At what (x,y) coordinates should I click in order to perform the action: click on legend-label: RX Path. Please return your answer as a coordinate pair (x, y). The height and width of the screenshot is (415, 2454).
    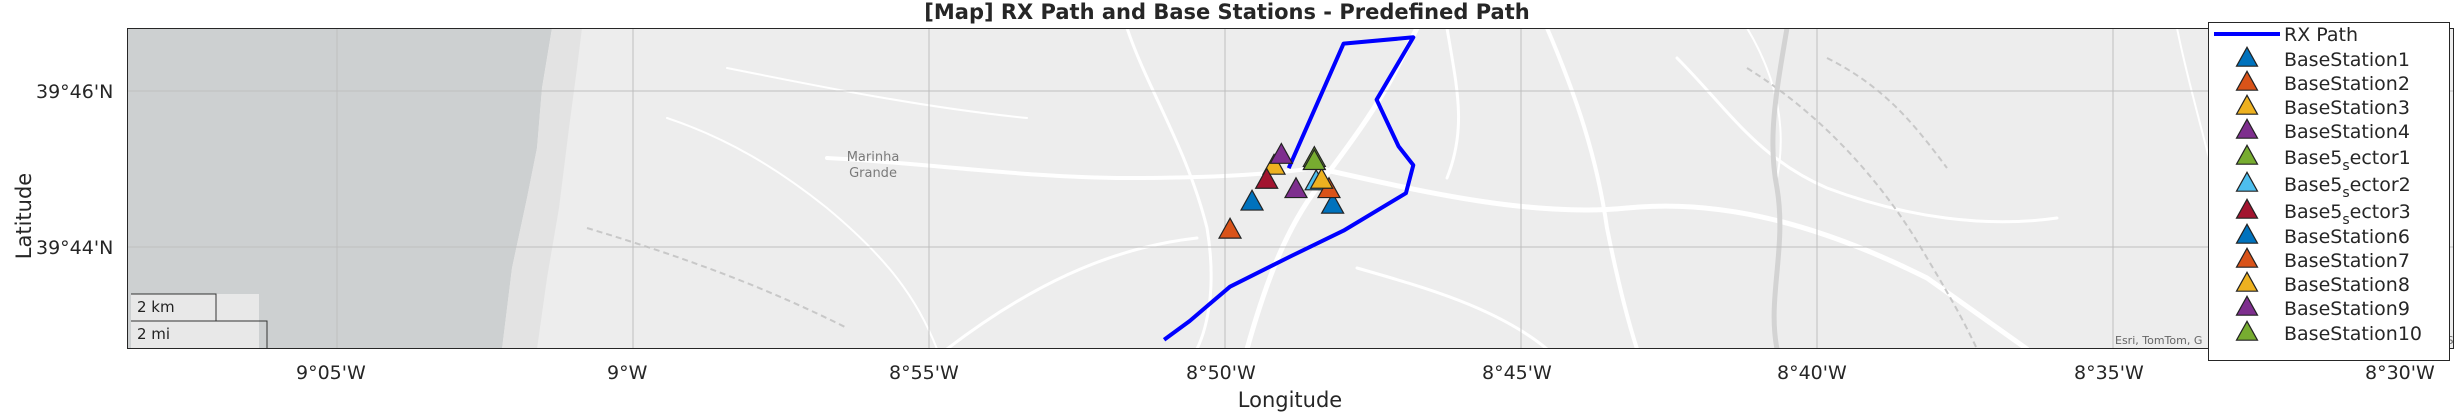
    Looking at the image, I should click on (2321, 35).